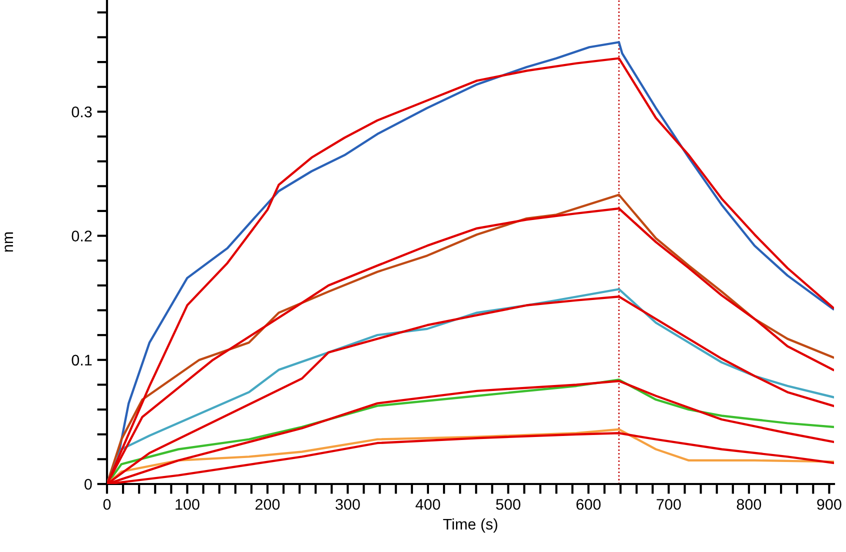 The width and height of the screenshot is (846, 552). What do you see at coordinates (188, 504) in the screenshot?
I see `x-tick-label: 100` at bounding box center [188, 504].